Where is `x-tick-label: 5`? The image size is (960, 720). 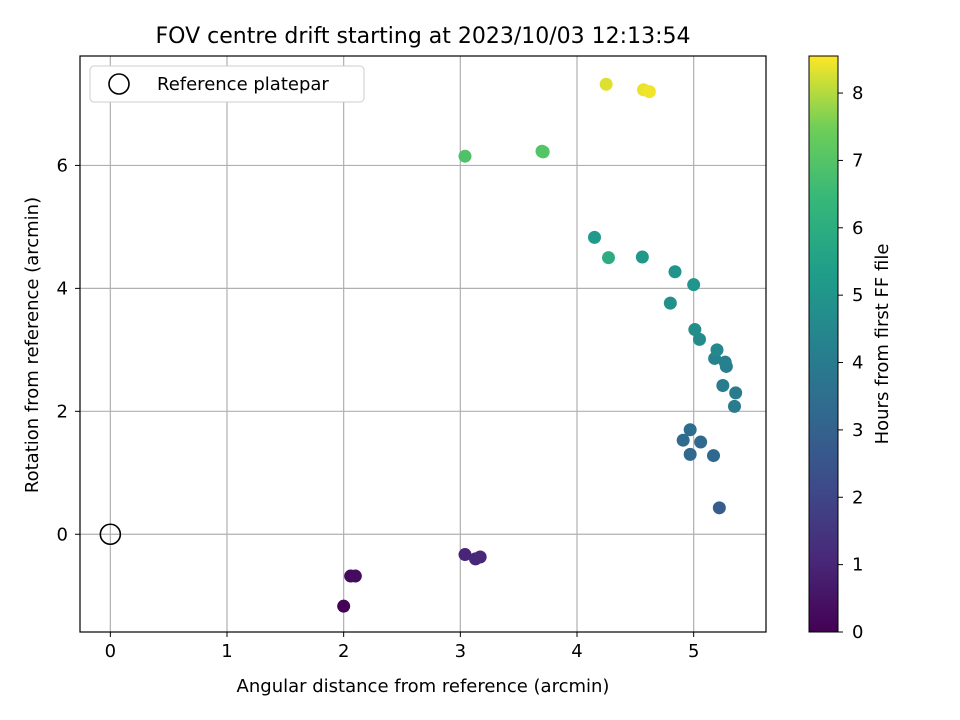
x-tick-label: 5 is located at coordinates (693, 651).